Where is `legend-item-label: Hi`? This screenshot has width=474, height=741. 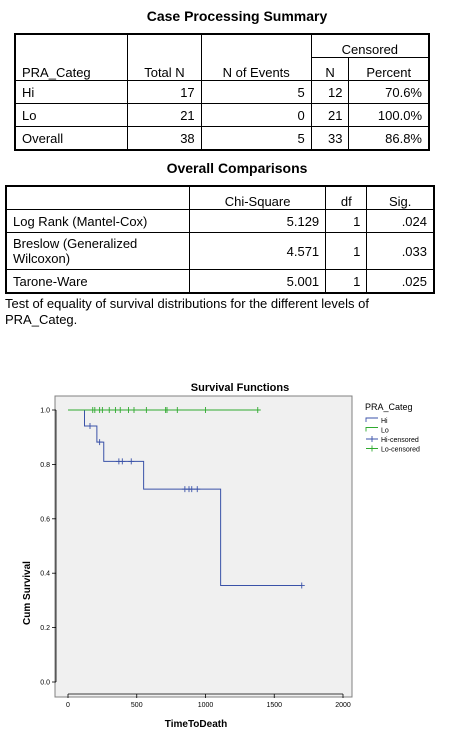
legend-item-label: Hi is located at coordinates (384, 421).